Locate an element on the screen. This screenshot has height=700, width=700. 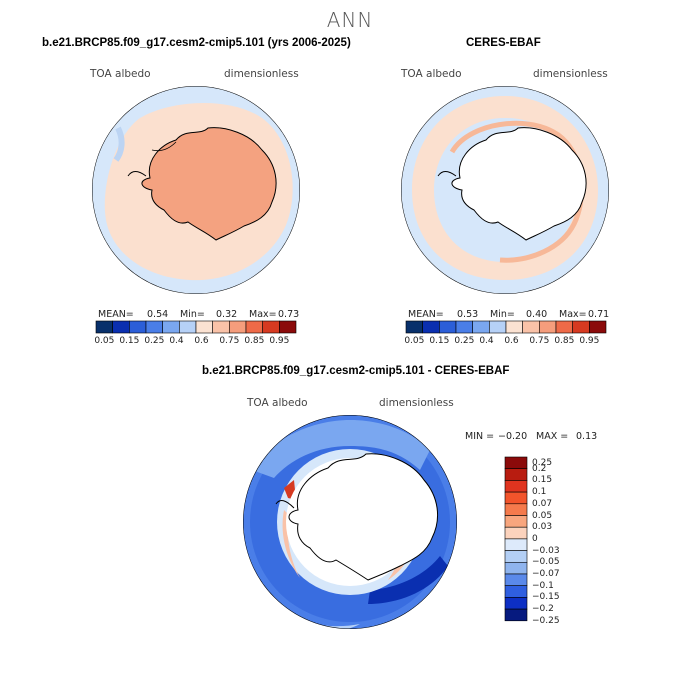
diff-max-label: MAX = is located at coordinates (552, 436).